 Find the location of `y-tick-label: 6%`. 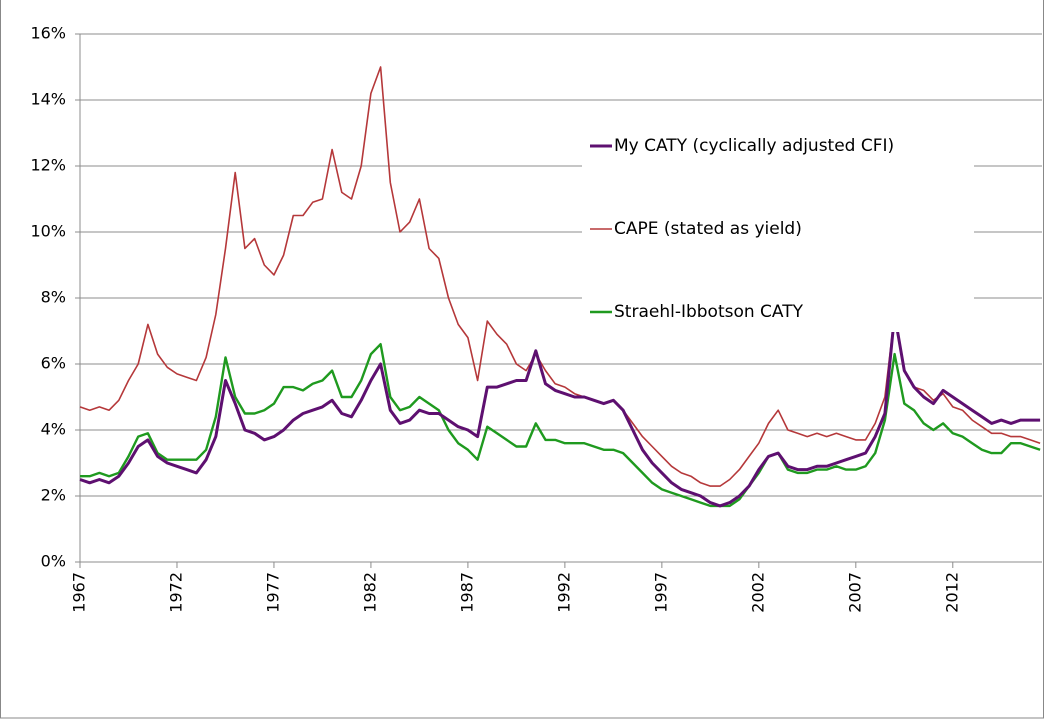

y-tick-label: 6% is located at coordinates (53, 363).